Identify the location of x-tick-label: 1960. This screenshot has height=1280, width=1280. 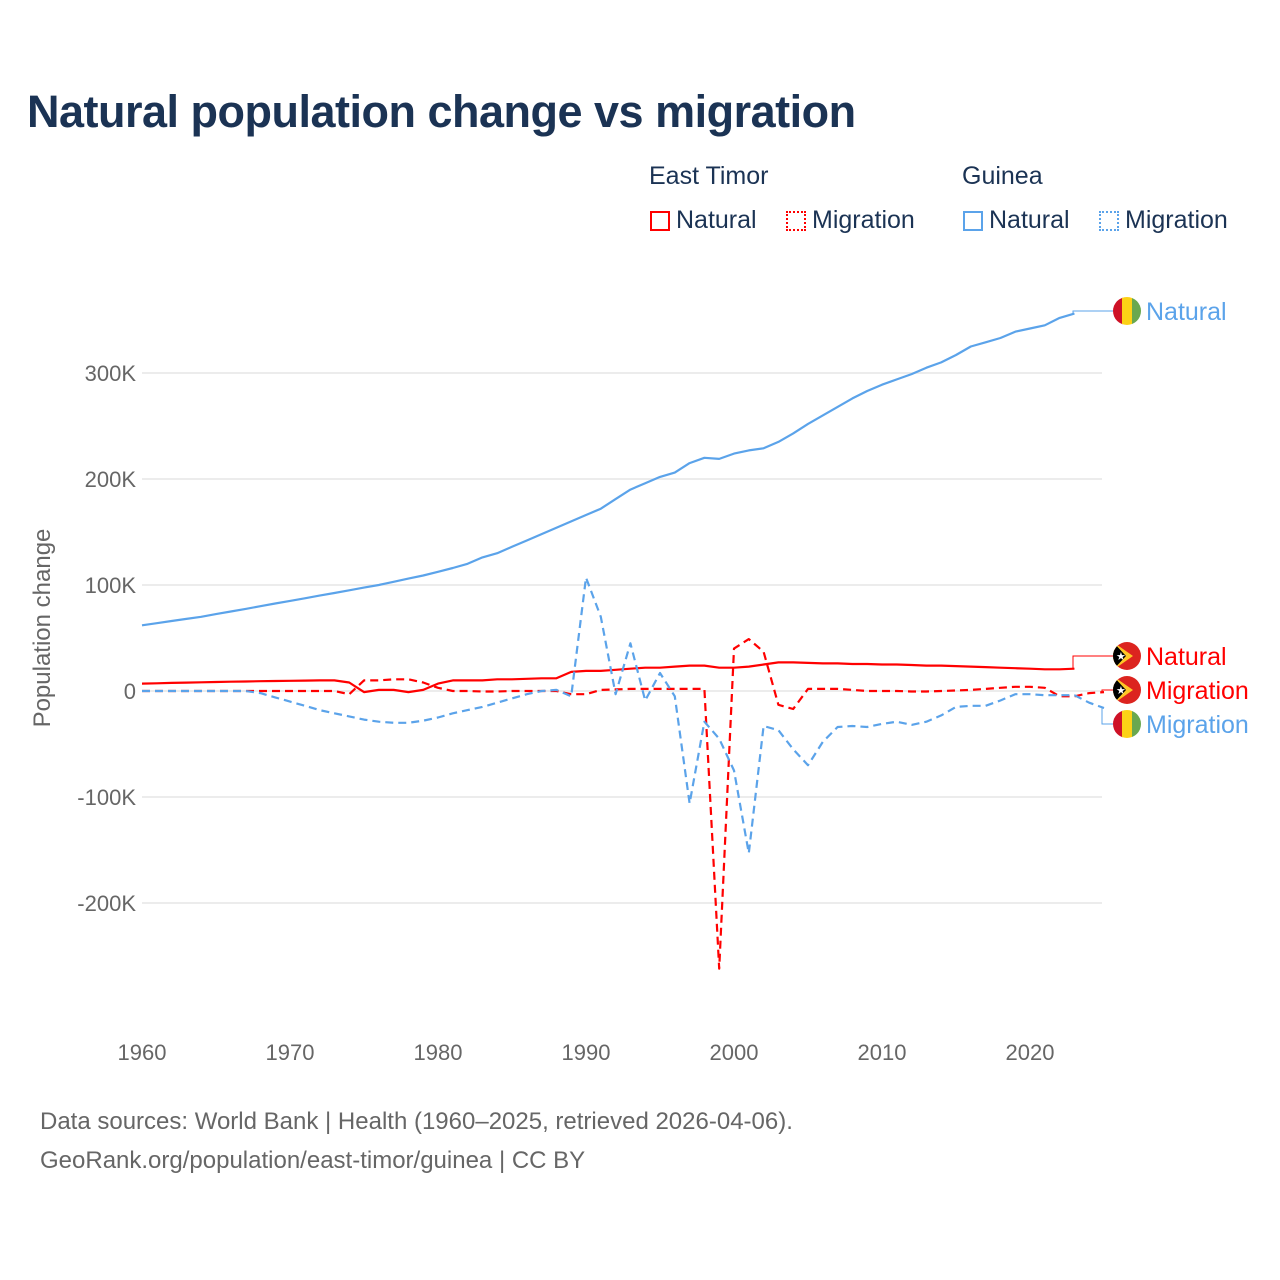
(142, 1052).